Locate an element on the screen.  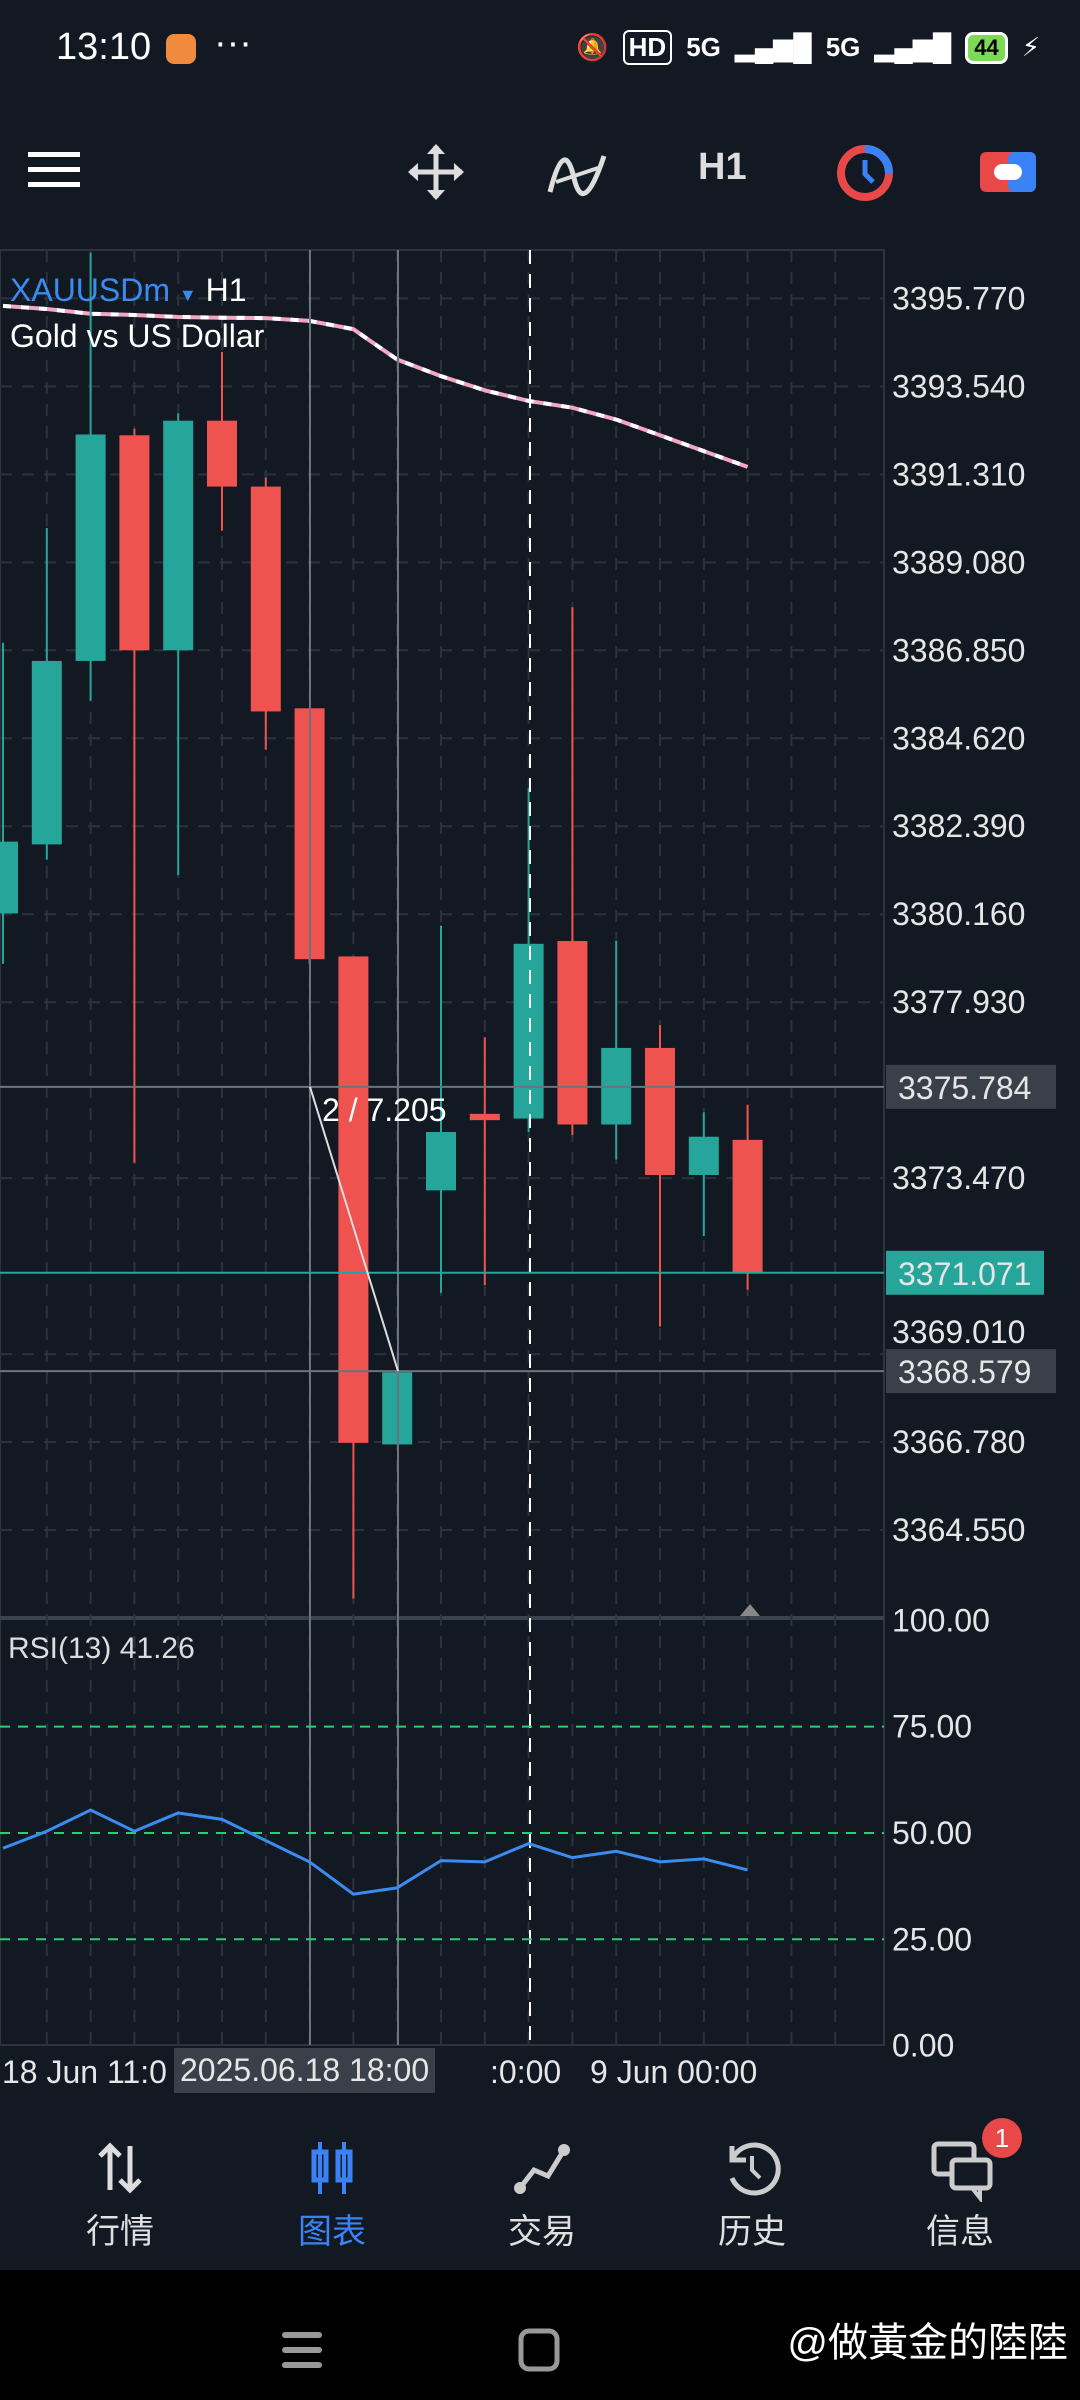
watermark: @做黃金的陸陸 is located at coordinates (927, 2343).